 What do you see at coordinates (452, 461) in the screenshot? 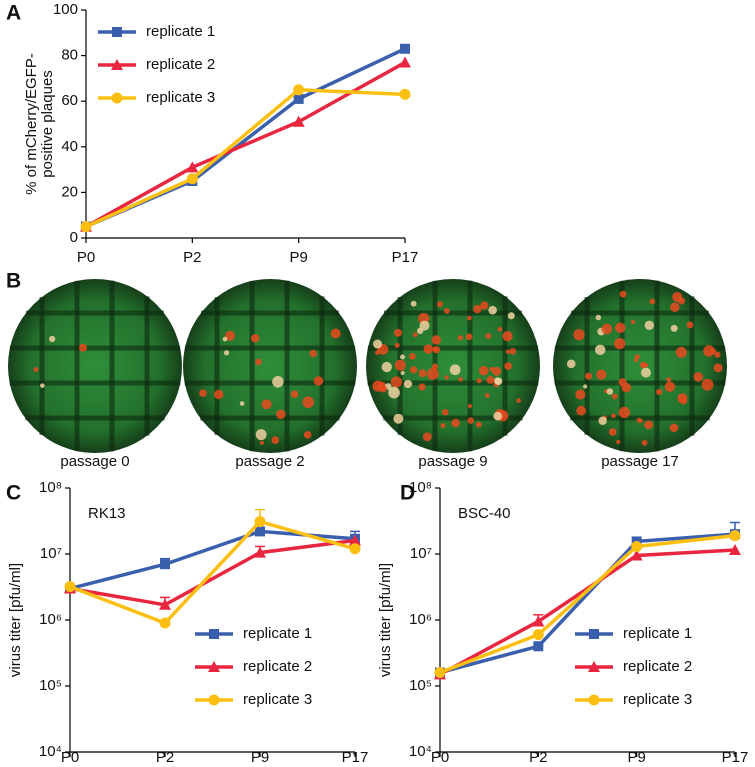
I see `image-caption: passage 9` at bounding box center [452, 461].